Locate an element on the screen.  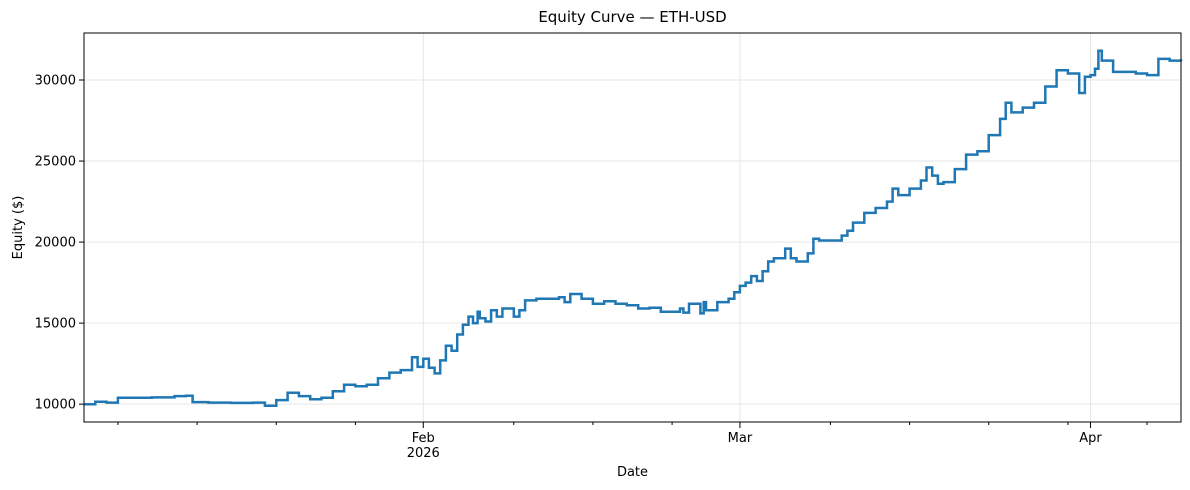
chart-title: Equity Curve — ETH-USD is located at coordinates (632, 17).